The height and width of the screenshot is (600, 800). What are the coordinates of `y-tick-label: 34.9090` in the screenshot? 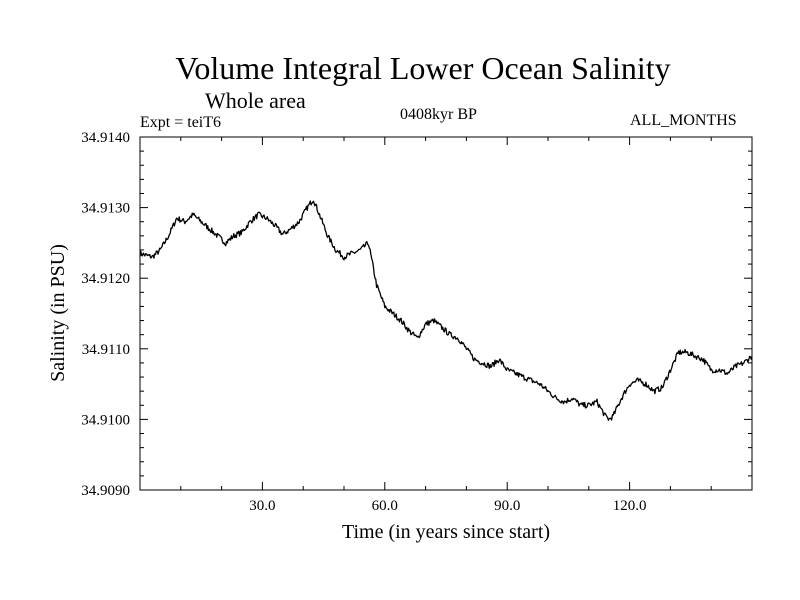 It's located at (105, 491).